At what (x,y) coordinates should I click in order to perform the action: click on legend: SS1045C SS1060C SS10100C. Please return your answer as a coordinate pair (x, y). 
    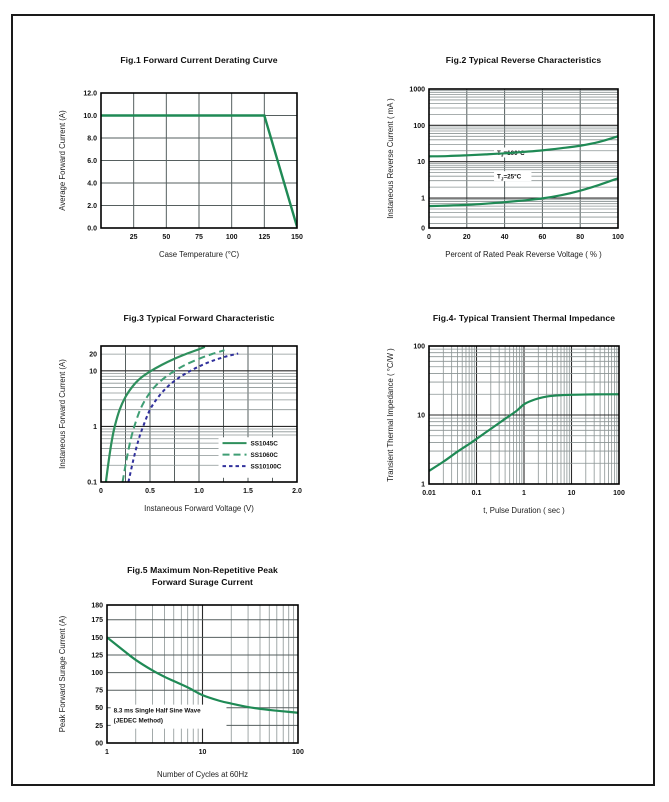
    Looking at the image, I should click on (259, 457).